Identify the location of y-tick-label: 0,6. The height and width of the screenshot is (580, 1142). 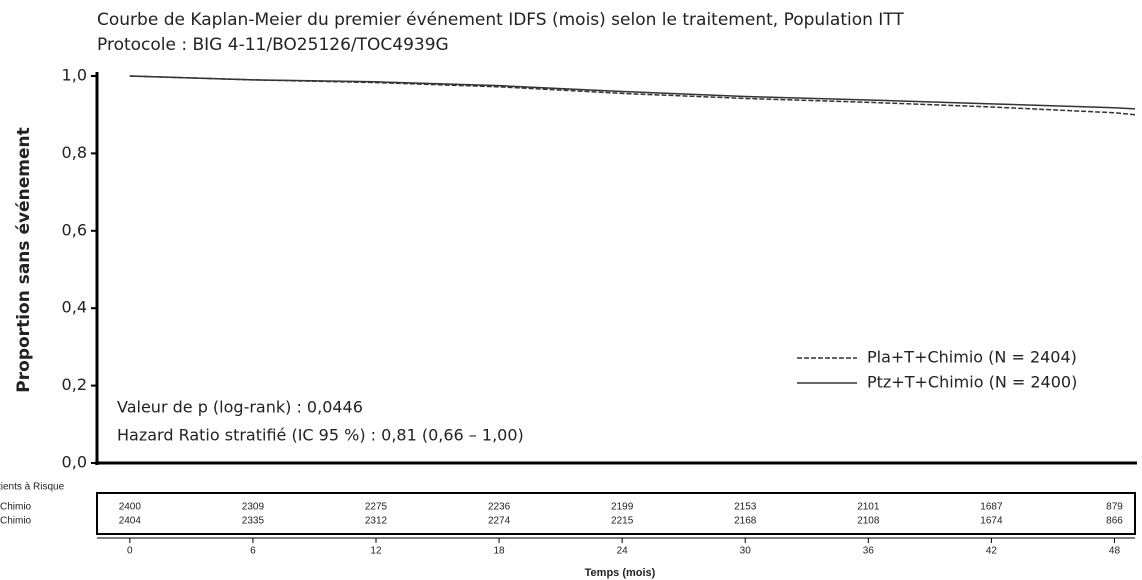
(74, 229).